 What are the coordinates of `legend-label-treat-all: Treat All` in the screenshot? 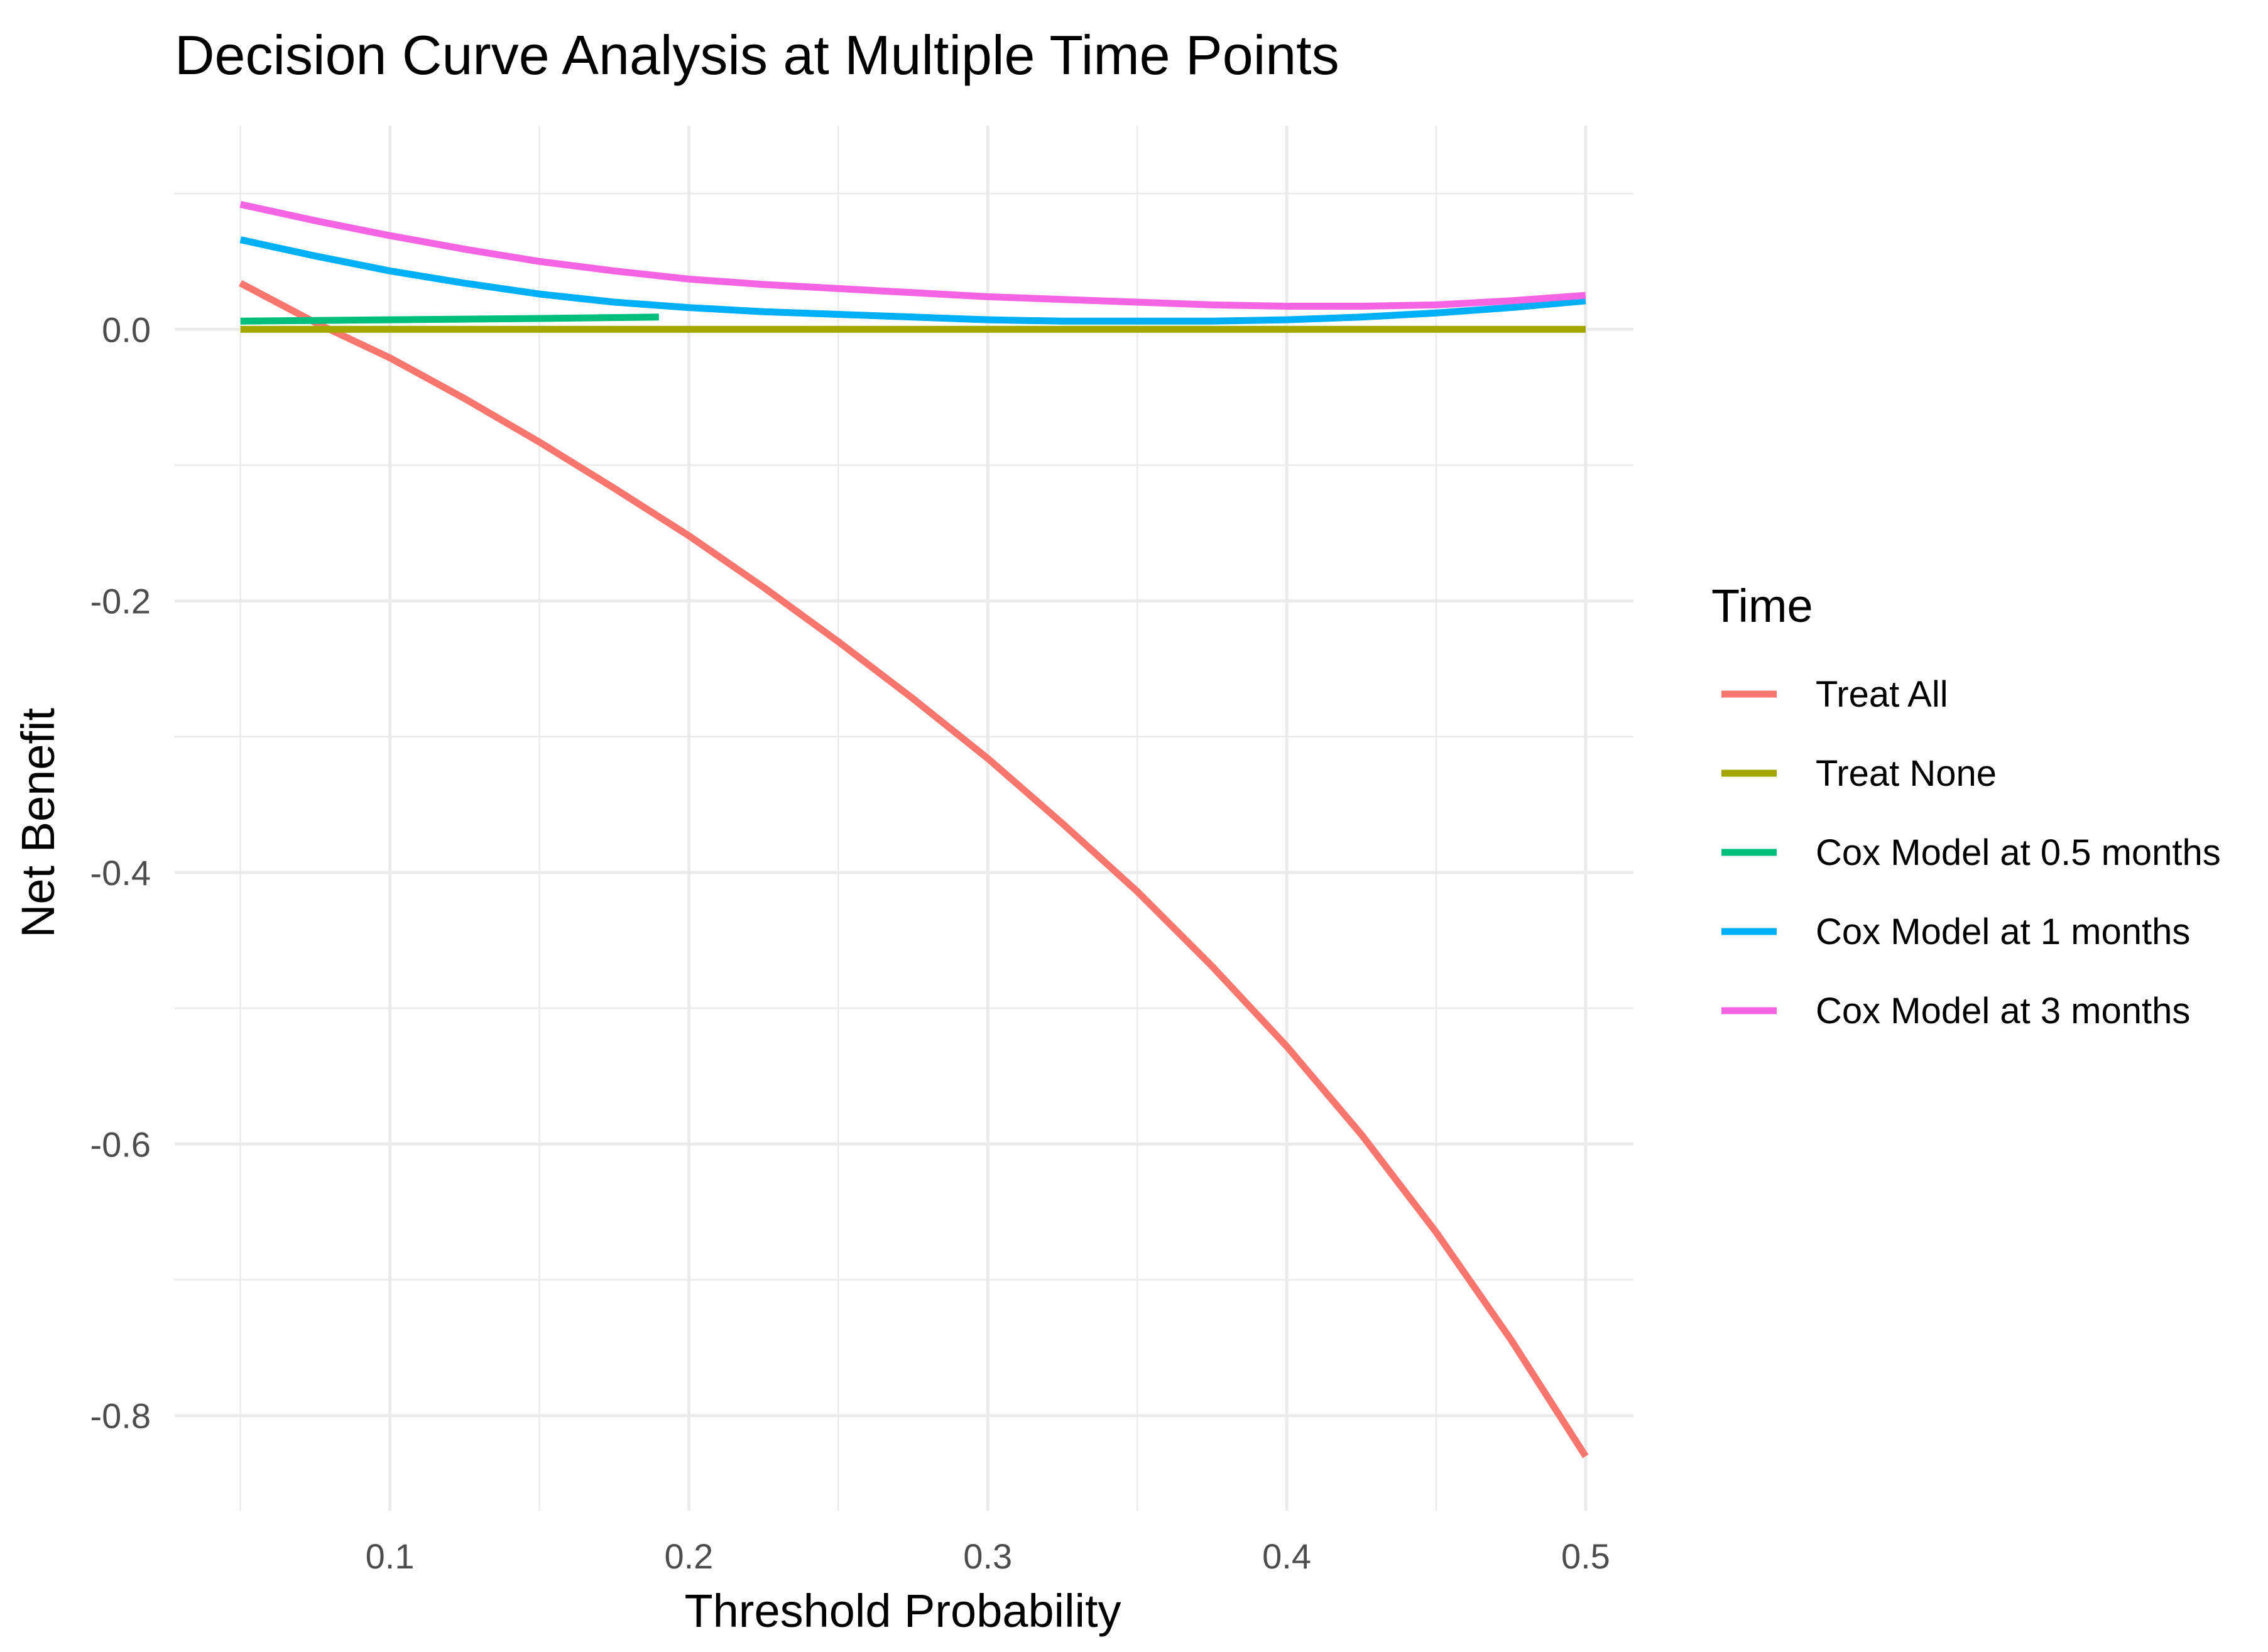 It's located at (1882, 695).